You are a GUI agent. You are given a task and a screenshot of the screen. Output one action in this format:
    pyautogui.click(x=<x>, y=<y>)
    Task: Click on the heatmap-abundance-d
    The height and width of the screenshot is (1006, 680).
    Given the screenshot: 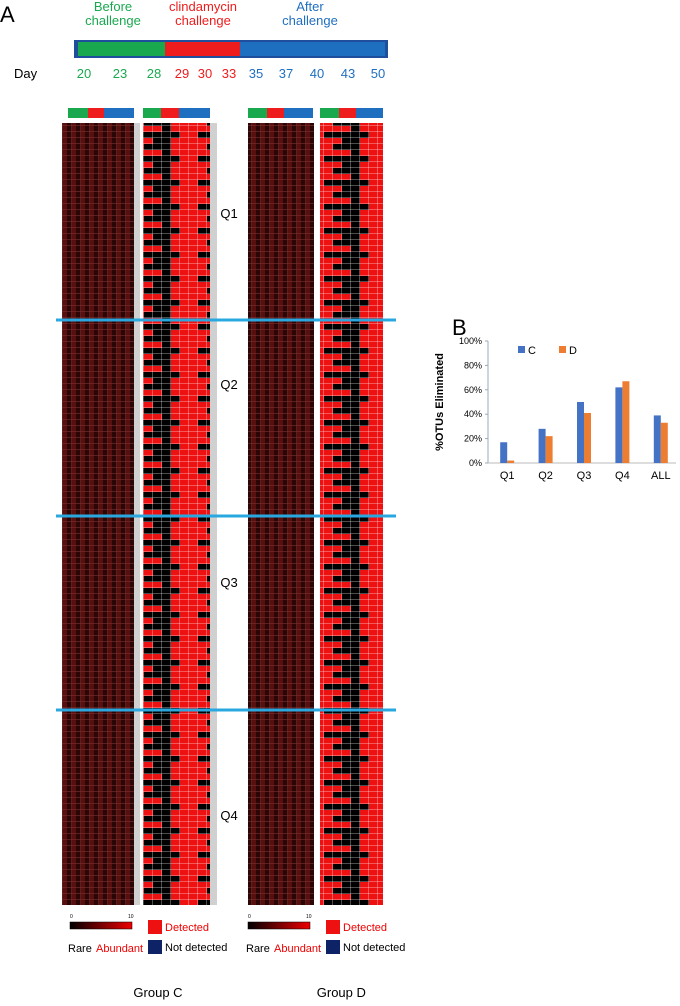 What is the action you would take?
    pyautogui.click(x=281, y=514)
    